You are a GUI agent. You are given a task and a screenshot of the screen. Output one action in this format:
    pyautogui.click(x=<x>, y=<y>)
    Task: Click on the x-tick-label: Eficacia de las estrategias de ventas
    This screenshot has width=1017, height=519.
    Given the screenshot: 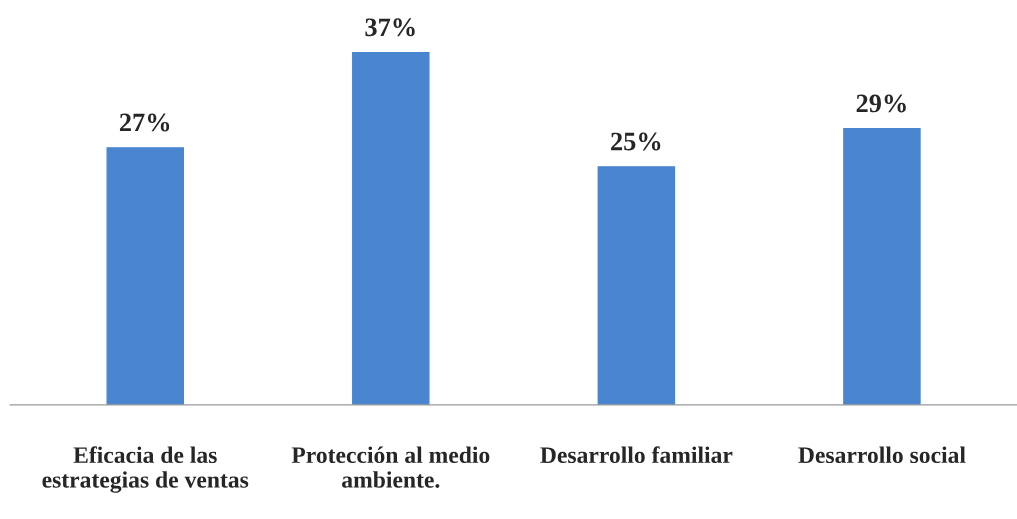 What is the action you would take?
    pyautogui.click(x=145, y=469)
    